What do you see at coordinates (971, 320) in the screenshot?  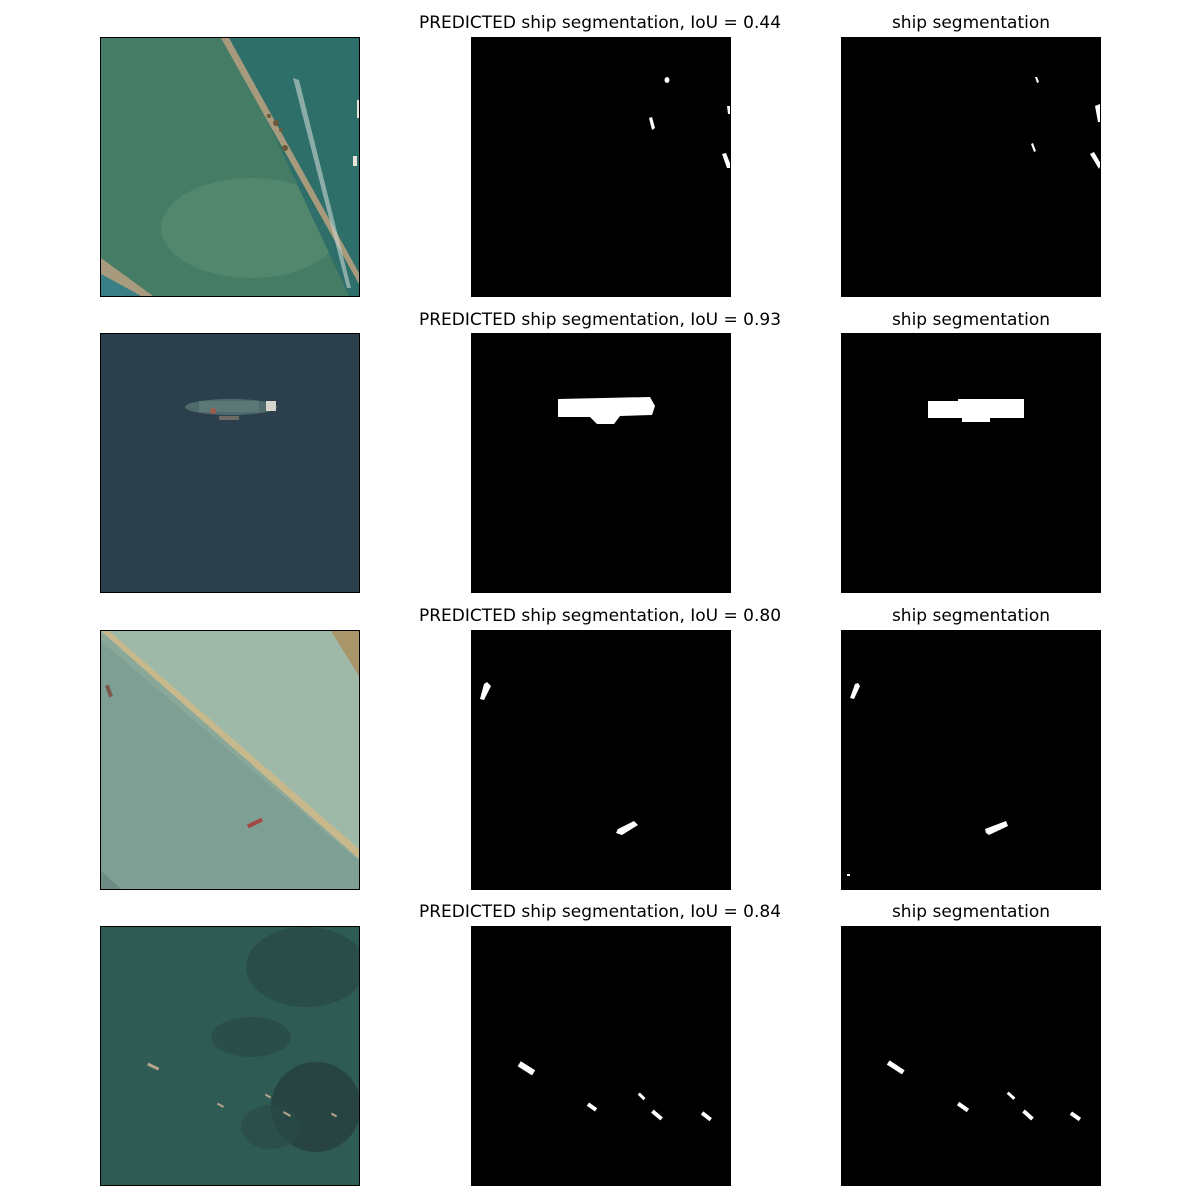 I see `ground-truth-title-2: ship segmentation` at bounding box center [971, 320].